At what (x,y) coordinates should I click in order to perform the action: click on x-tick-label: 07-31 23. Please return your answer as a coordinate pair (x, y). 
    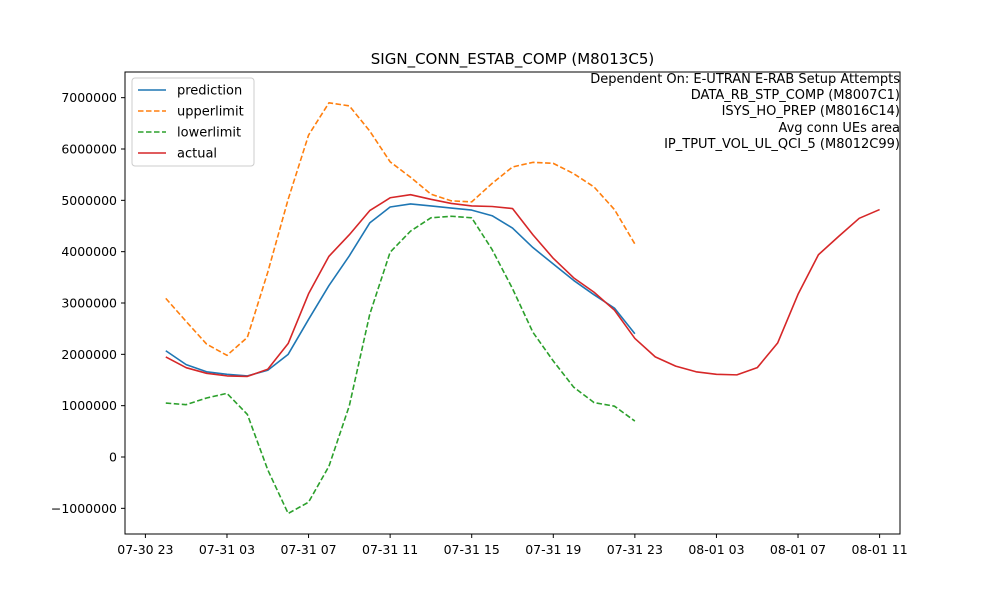
    Looking at the image, I should click on (635, 549).